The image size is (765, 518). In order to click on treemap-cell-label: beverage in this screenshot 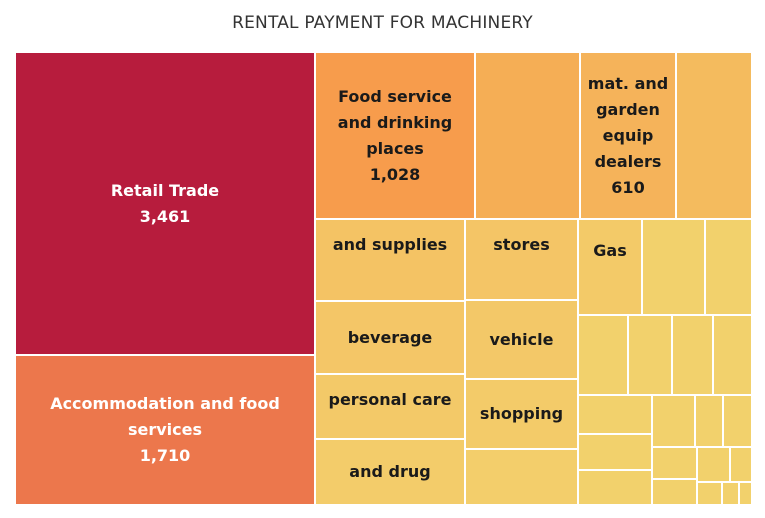, I will do `click(390, 337)`.